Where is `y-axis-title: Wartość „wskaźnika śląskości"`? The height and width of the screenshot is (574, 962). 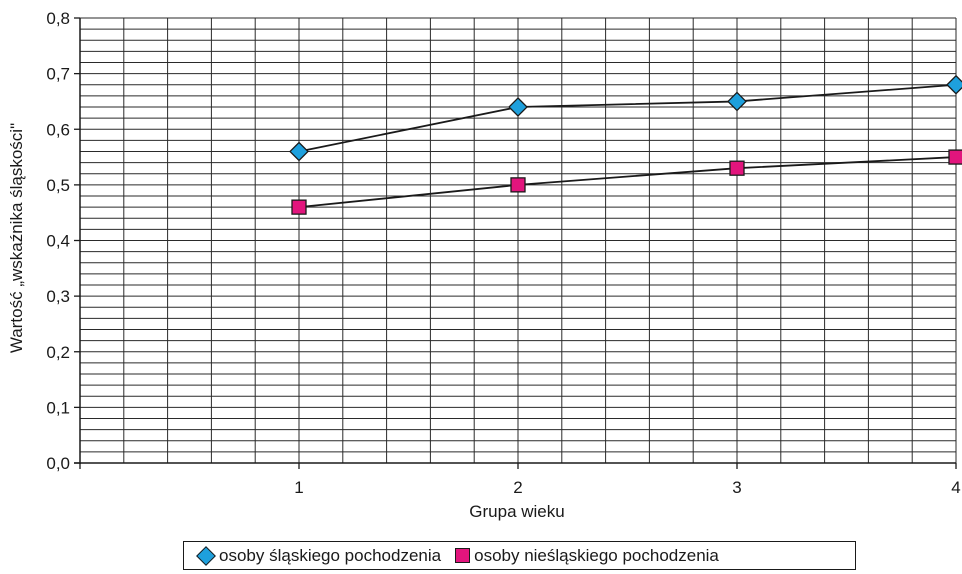 y-axis-title: Wartość „wskaźnika śląskości" is located at coordinates (16, 238).